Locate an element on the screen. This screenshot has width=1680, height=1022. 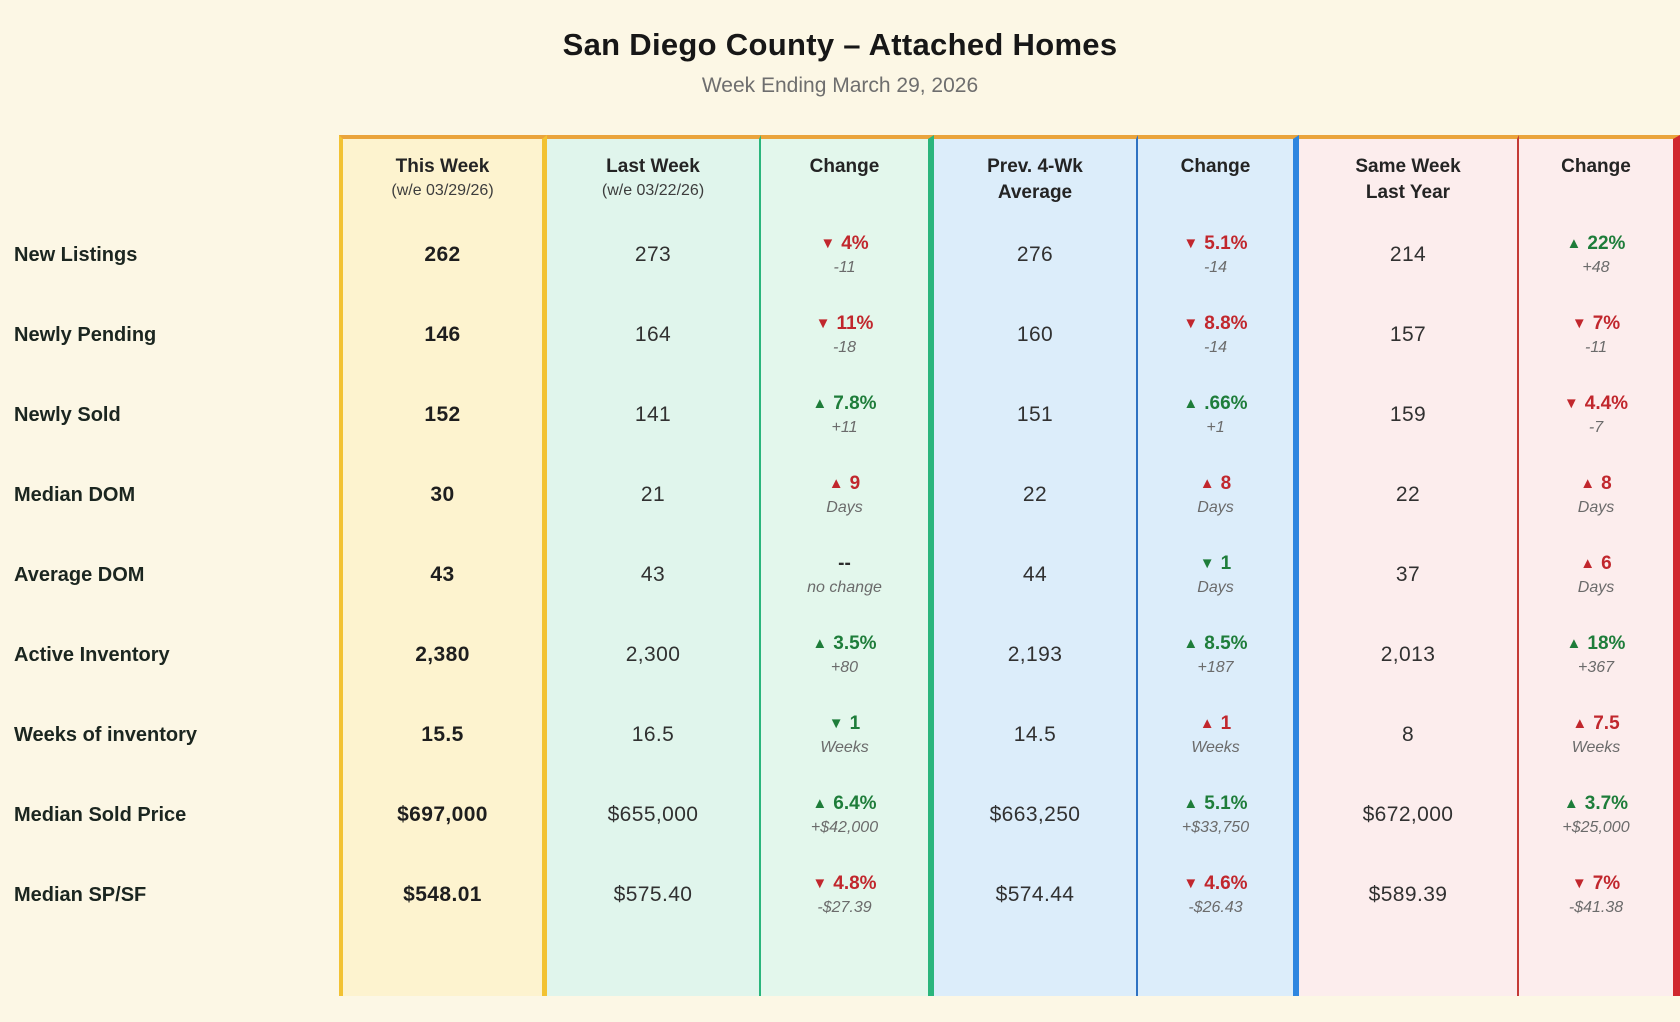
header-change-wow: Change is located at coordinates (847, 175).